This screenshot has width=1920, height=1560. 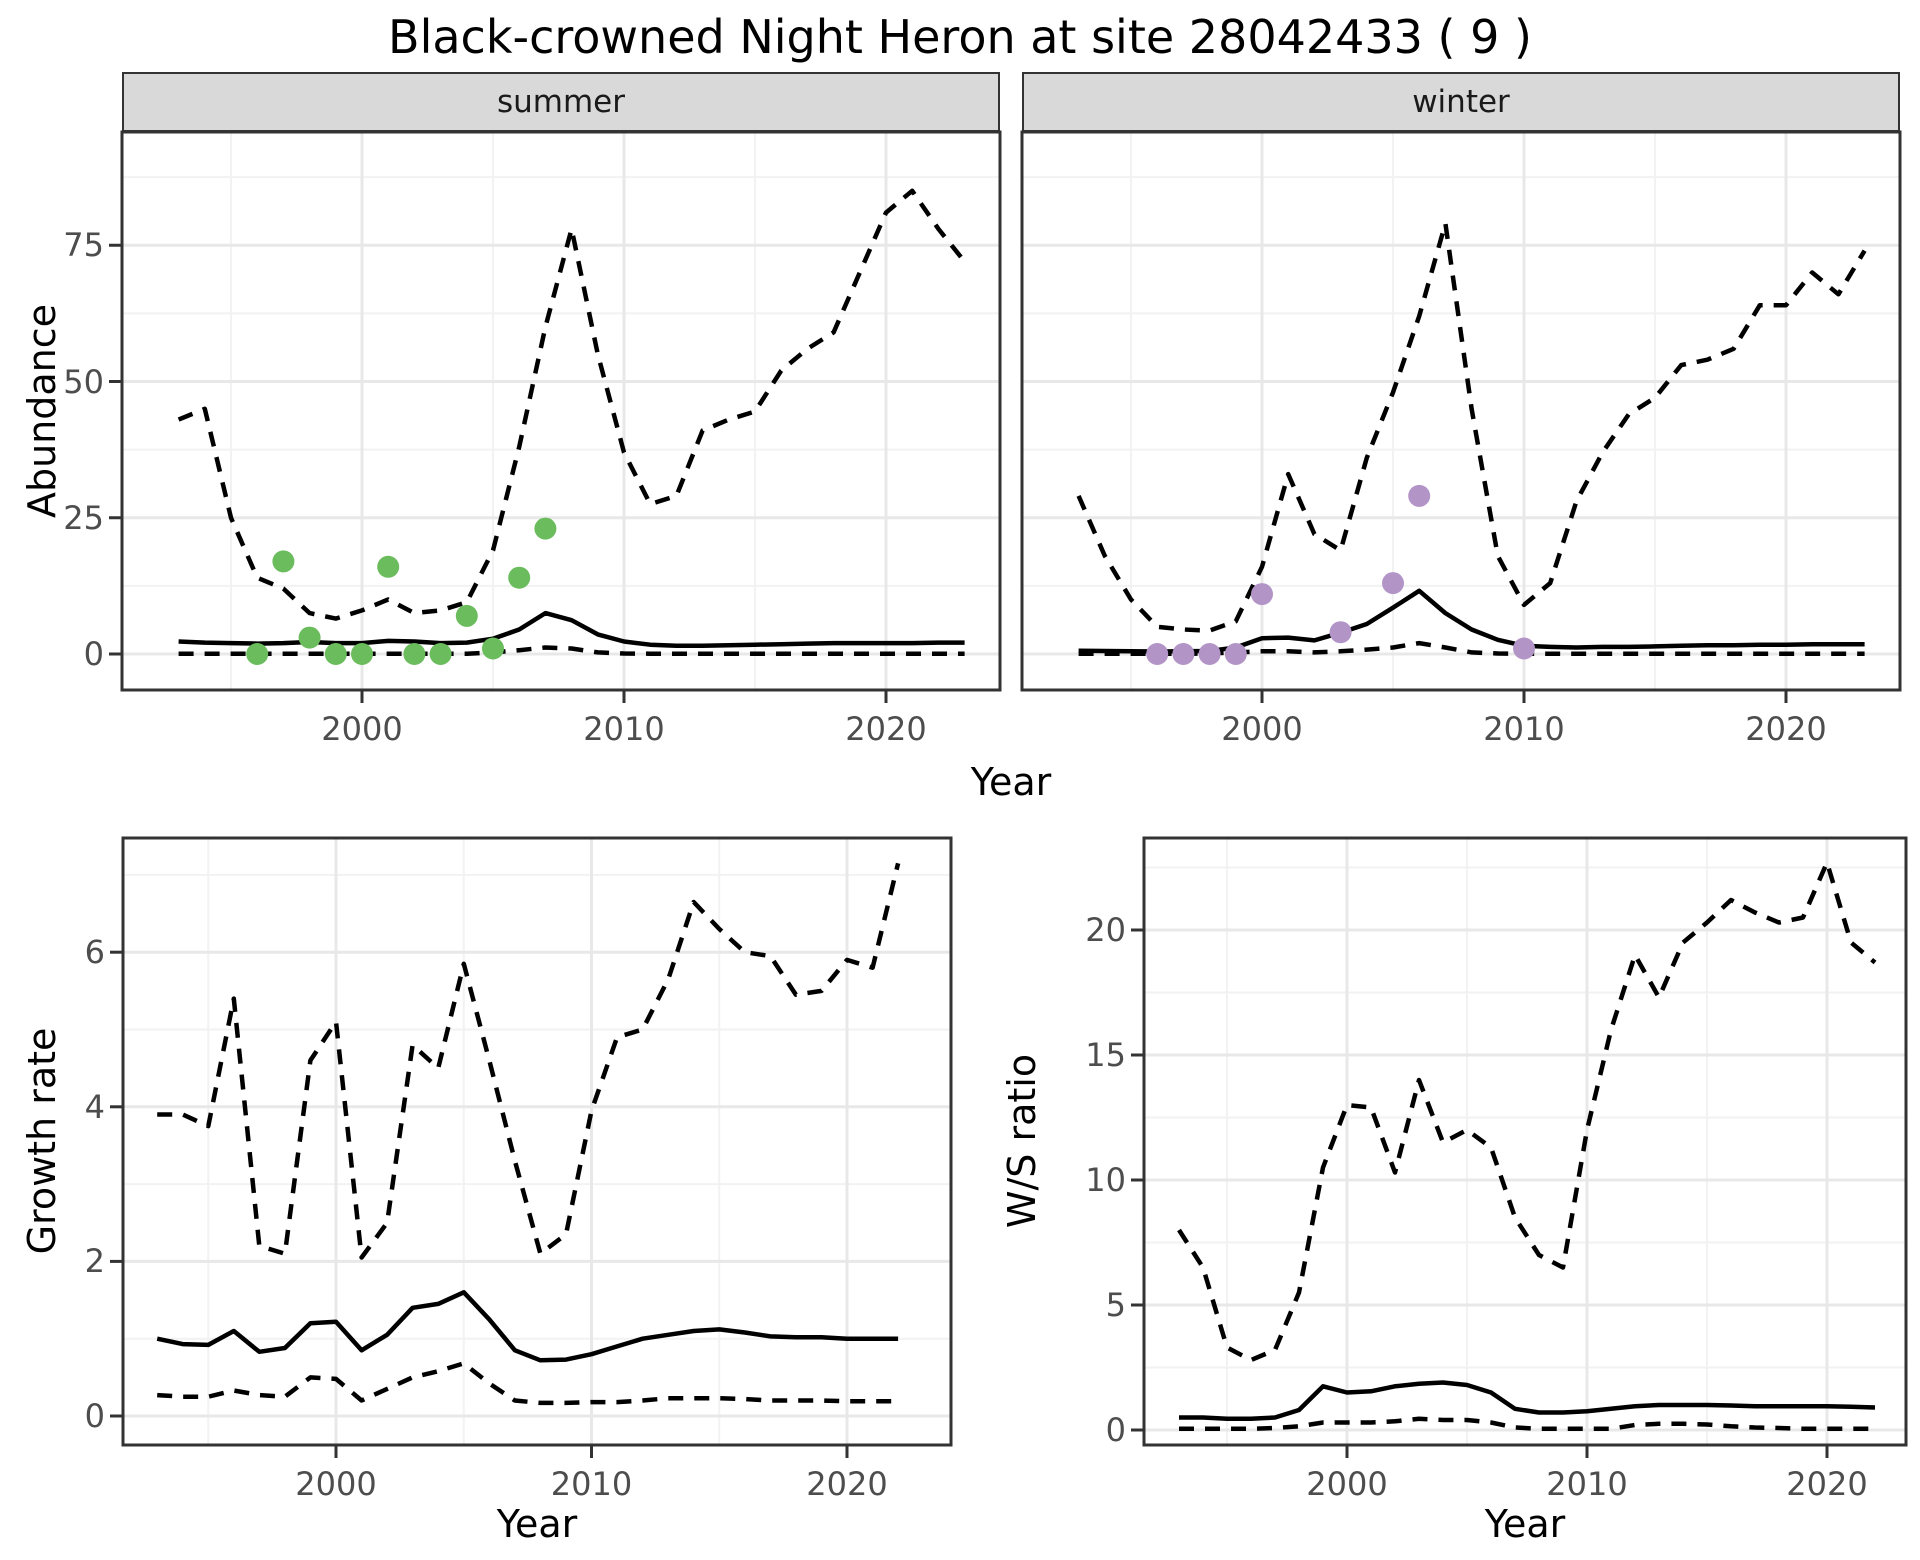 What do you see at coordinates (1527, 1111) in the screenshot?
I see `ws_ratio-upper_95ci-line` at bounding box center [1527, 1111].